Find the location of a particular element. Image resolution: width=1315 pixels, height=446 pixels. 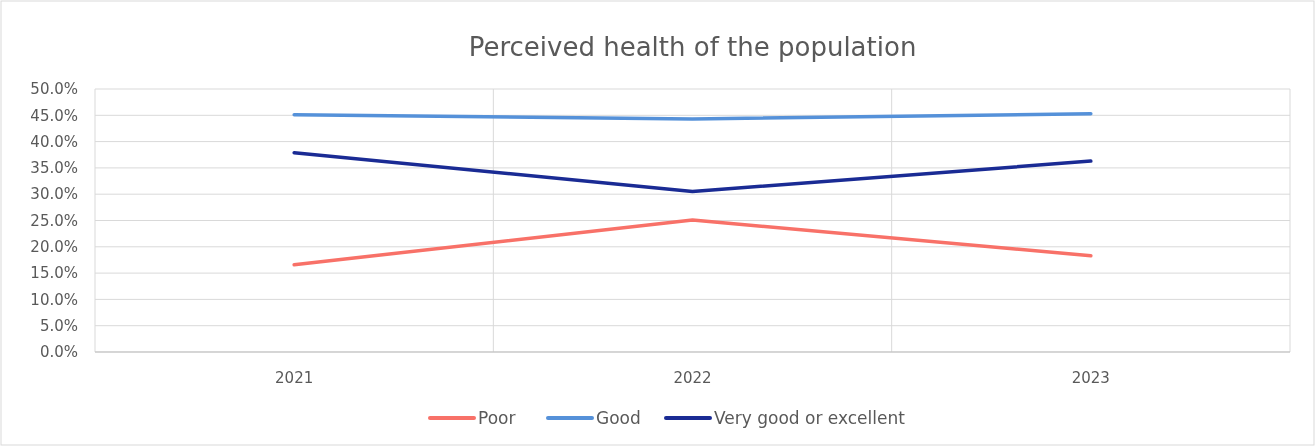

x-tick-label: 2023 is located at coordinates (1090, 378).